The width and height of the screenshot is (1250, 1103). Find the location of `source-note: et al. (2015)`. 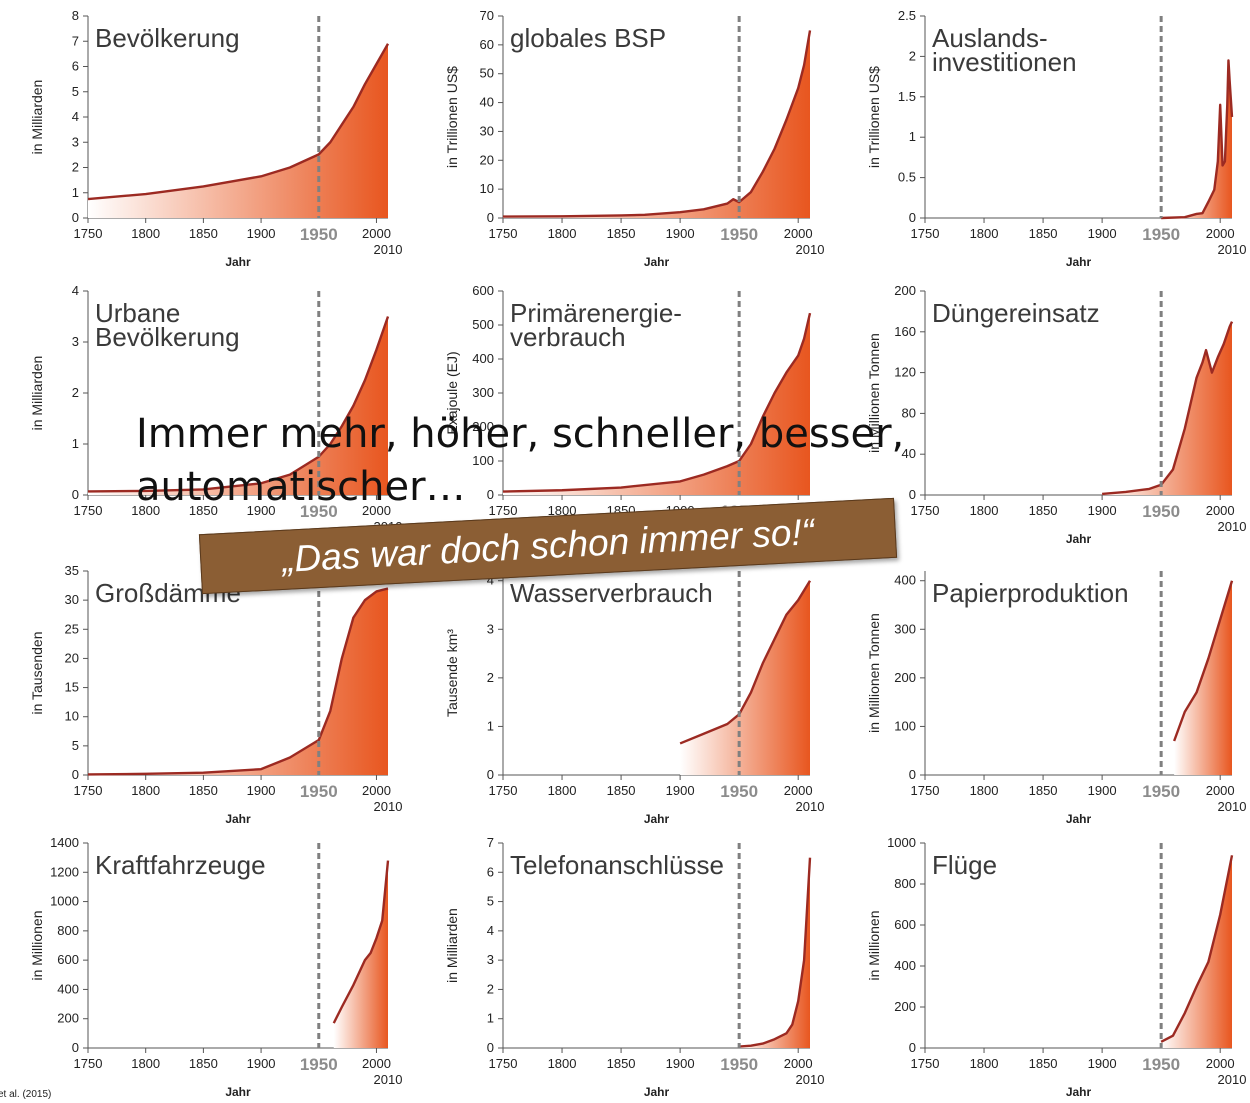

source-note: et al. (2015) is located at coordinates (26, 1094).